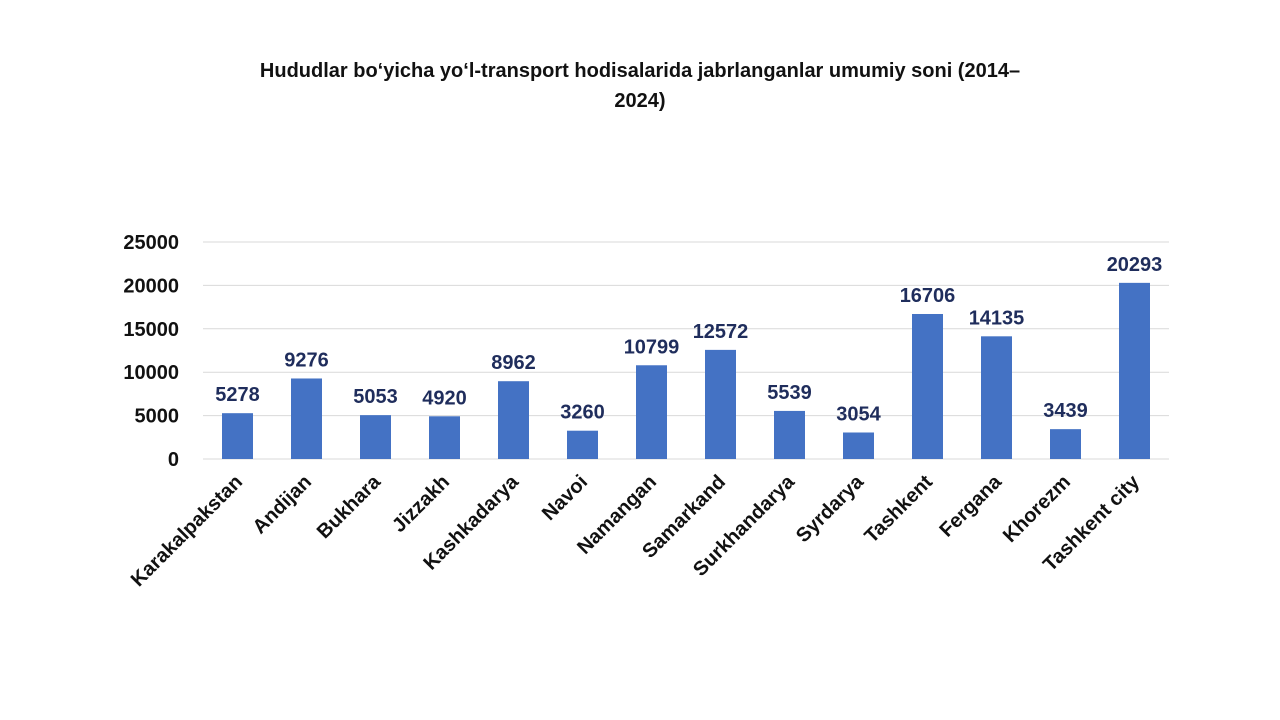  What do you see at coordinates (1065, 411) in the screenshot?
I see `data-label: 3439` at bounding box center [1065, 411].